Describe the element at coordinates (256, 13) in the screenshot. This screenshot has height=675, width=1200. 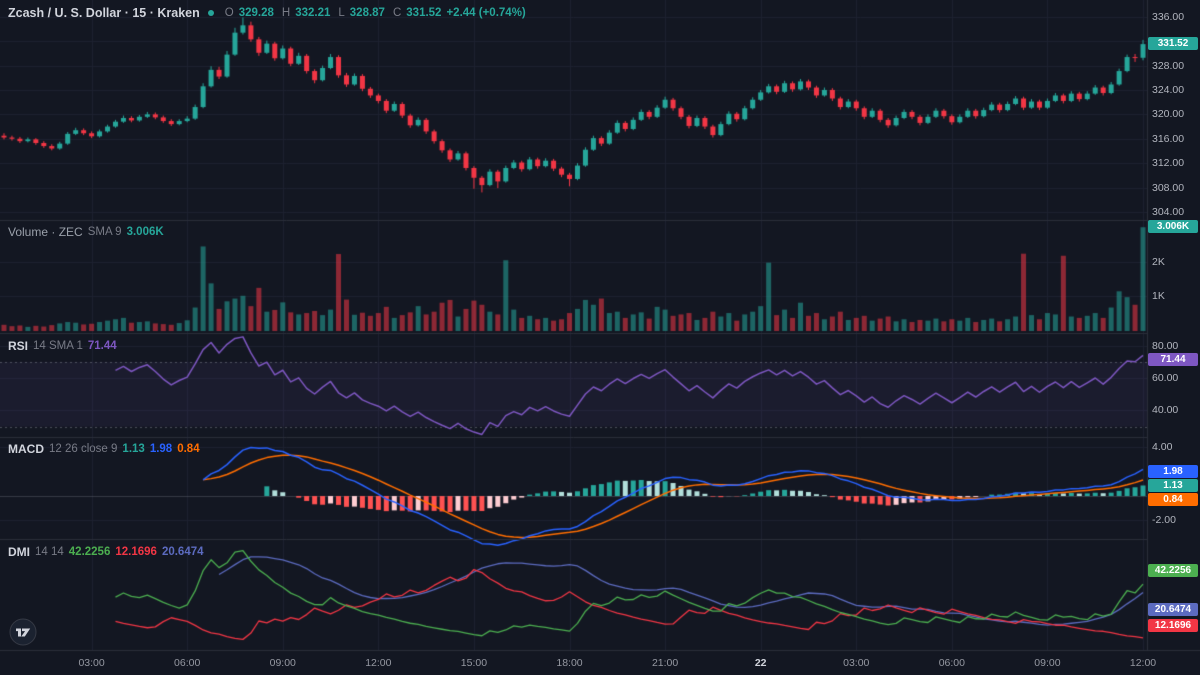
I see `ohlc-open-value: 329.28` at that location.